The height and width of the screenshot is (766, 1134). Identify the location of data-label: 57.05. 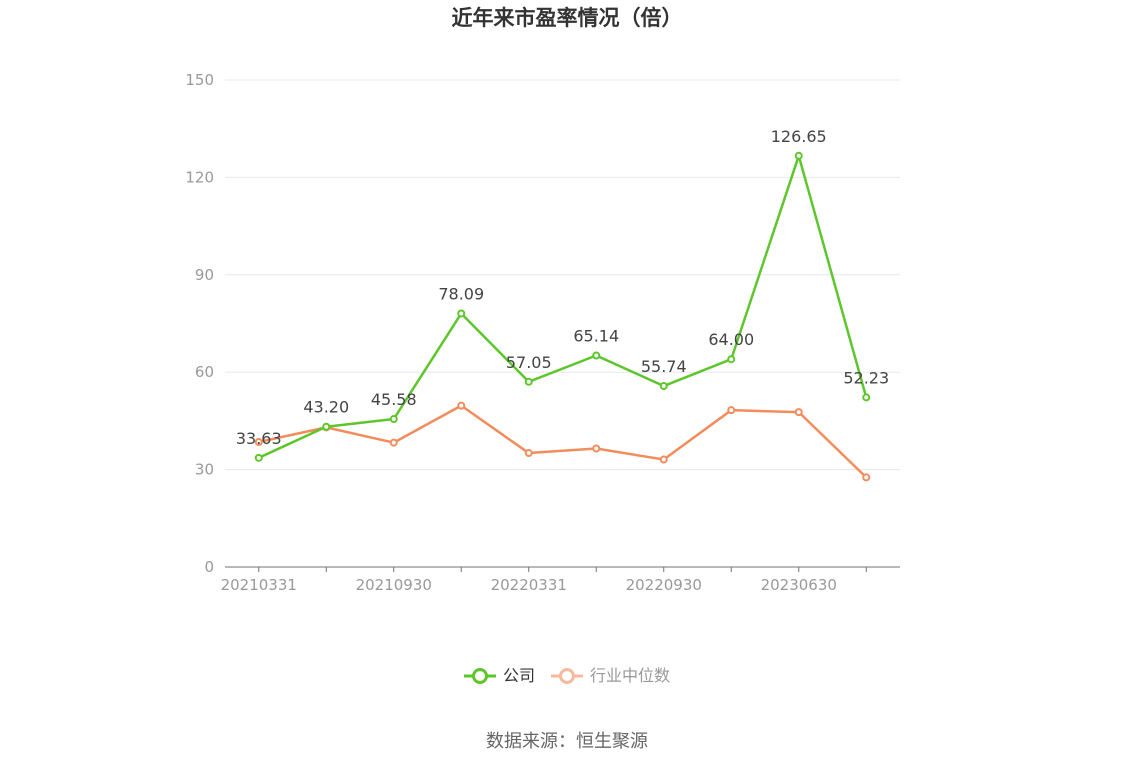
(529, 362).